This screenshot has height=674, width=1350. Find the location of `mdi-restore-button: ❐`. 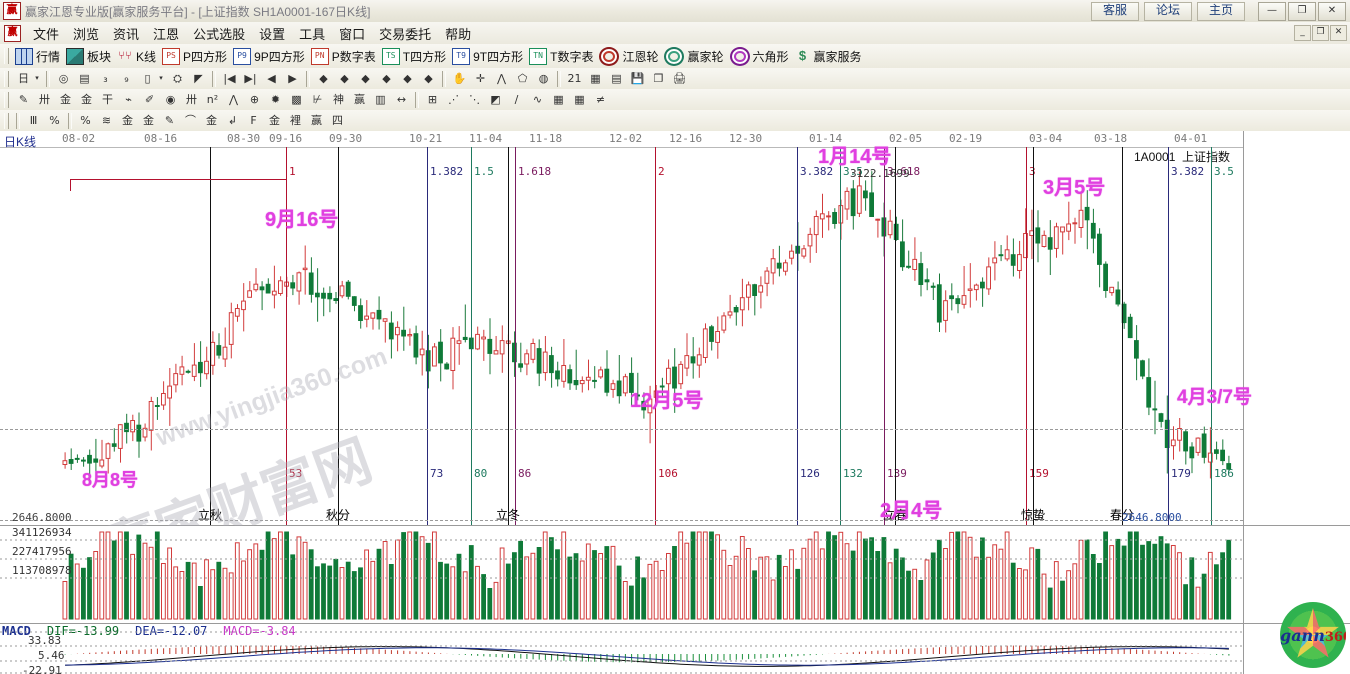

mdi-restore-button: ❐ is located at coordinates (1320, 33).